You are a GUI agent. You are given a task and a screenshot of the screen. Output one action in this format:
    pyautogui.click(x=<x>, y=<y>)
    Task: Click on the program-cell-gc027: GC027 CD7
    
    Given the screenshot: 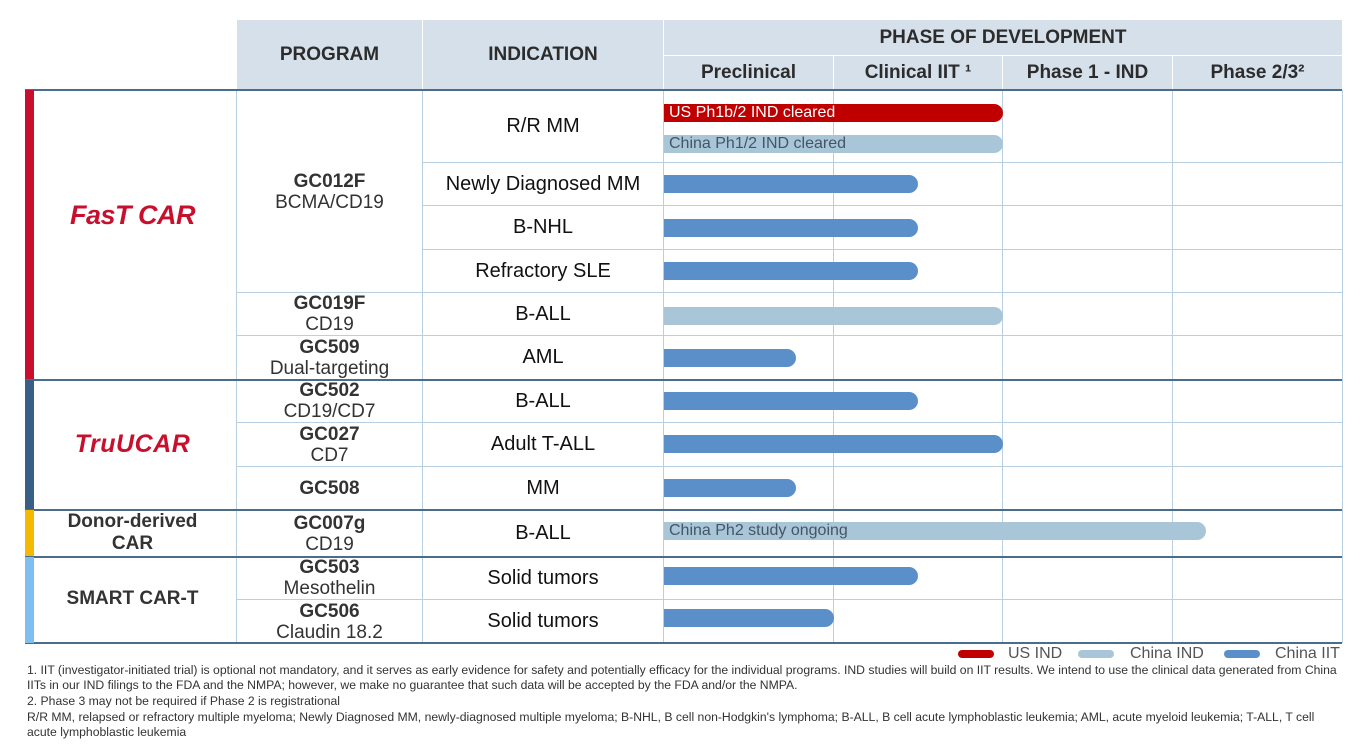 What is the action you would take?
    pyautogui.click(x=329, y=444)
    